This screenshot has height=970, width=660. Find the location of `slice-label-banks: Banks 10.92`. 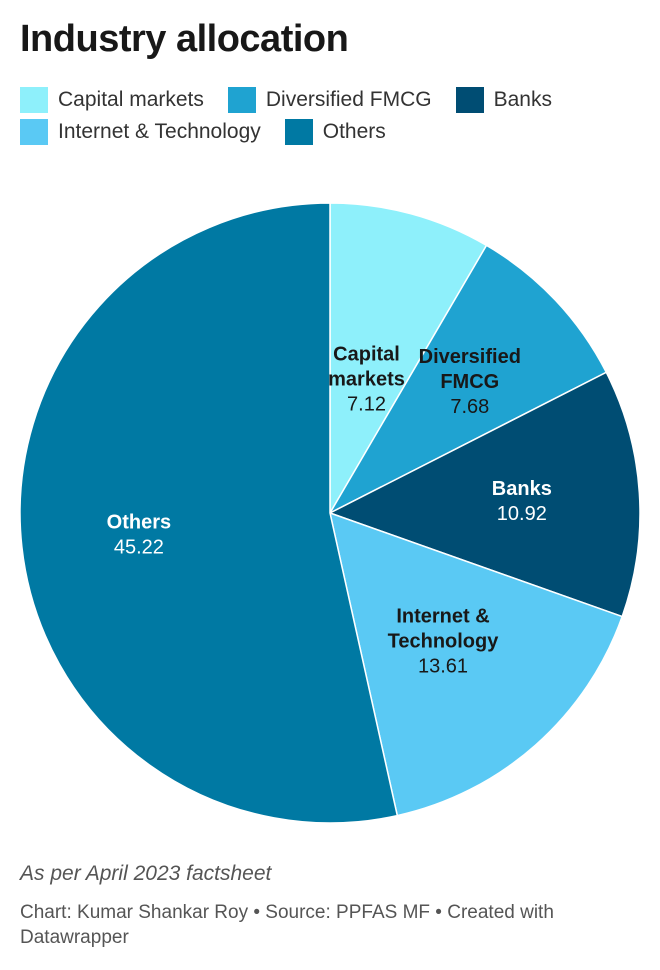

slice-label-banks: Banks 10.92 is located at coordinates (522, 501).